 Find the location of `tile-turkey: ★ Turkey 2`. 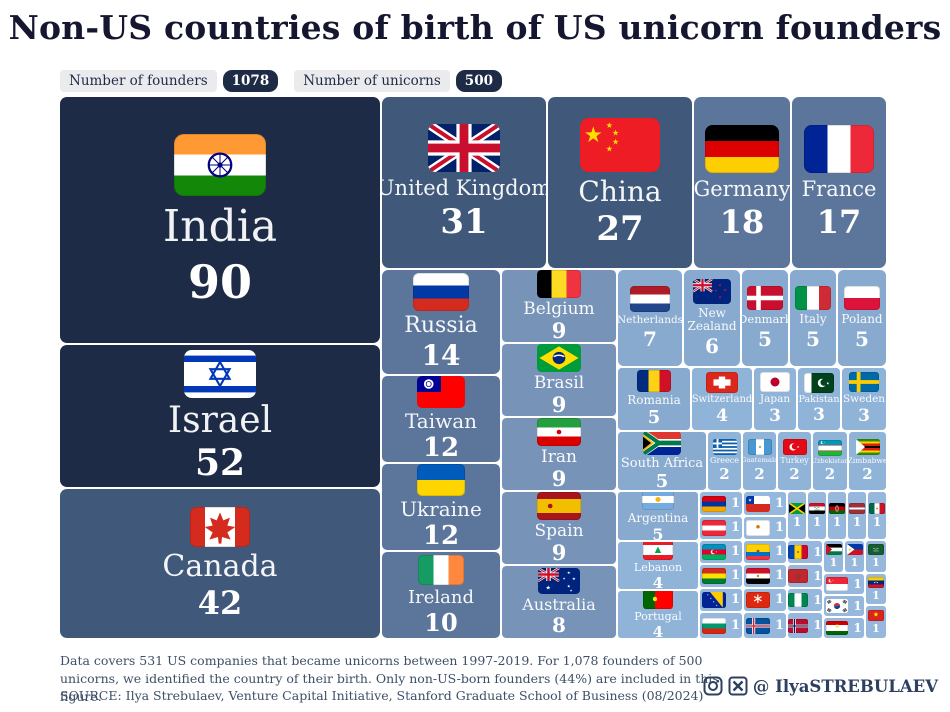

tile-turkey: ★ Turkey 2 is located at coordinates (794, 461).